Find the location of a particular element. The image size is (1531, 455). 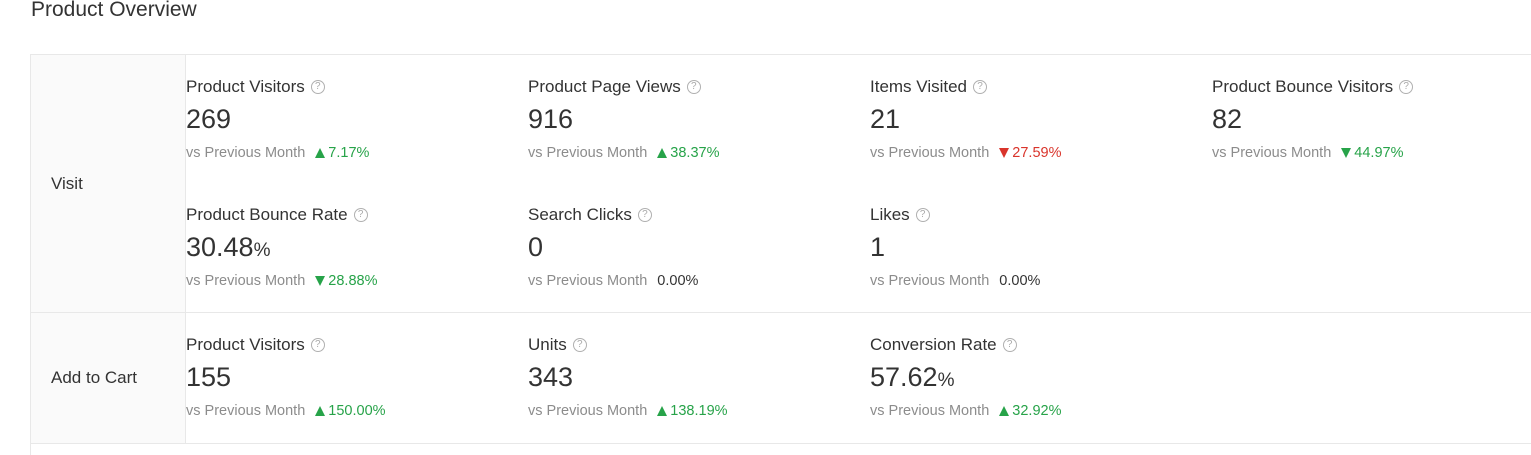

change-percent: 138.19% is located at coordinates (699, 411).